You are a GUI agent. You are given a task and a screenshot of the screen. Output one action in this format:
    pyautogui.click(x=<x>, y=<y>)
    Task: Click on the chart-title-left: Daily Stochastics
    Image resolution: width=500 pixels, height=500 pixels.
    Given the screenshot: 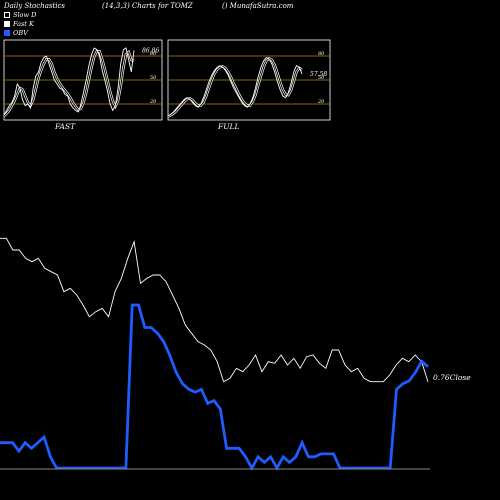 What is the action you would take?
    pyautogui.click(x=35, y=6)
    